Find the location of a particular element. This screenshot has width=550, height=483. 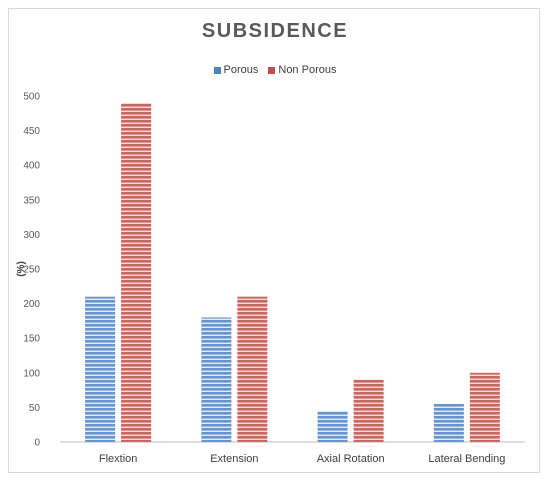

y-tick-label: 350 is located at coordinates (31, 200).